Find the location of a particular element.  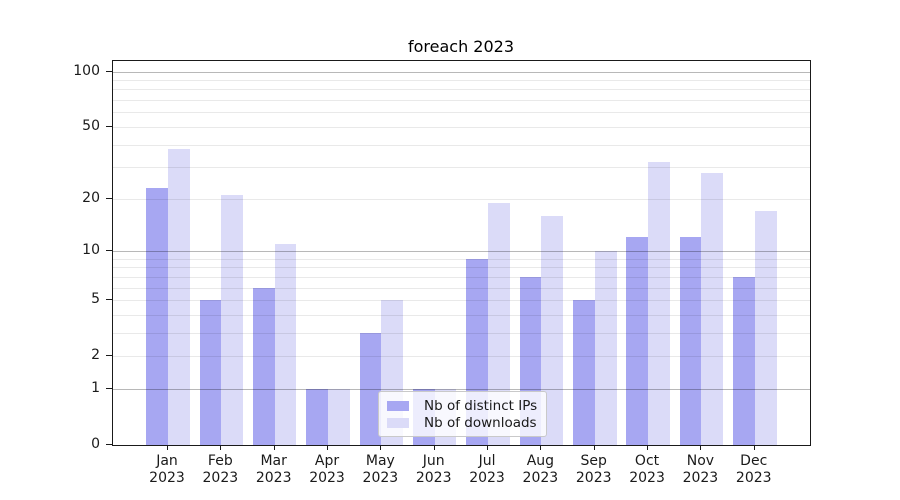

bar-mar-distinct-ips is located at coordinates (263, 366).